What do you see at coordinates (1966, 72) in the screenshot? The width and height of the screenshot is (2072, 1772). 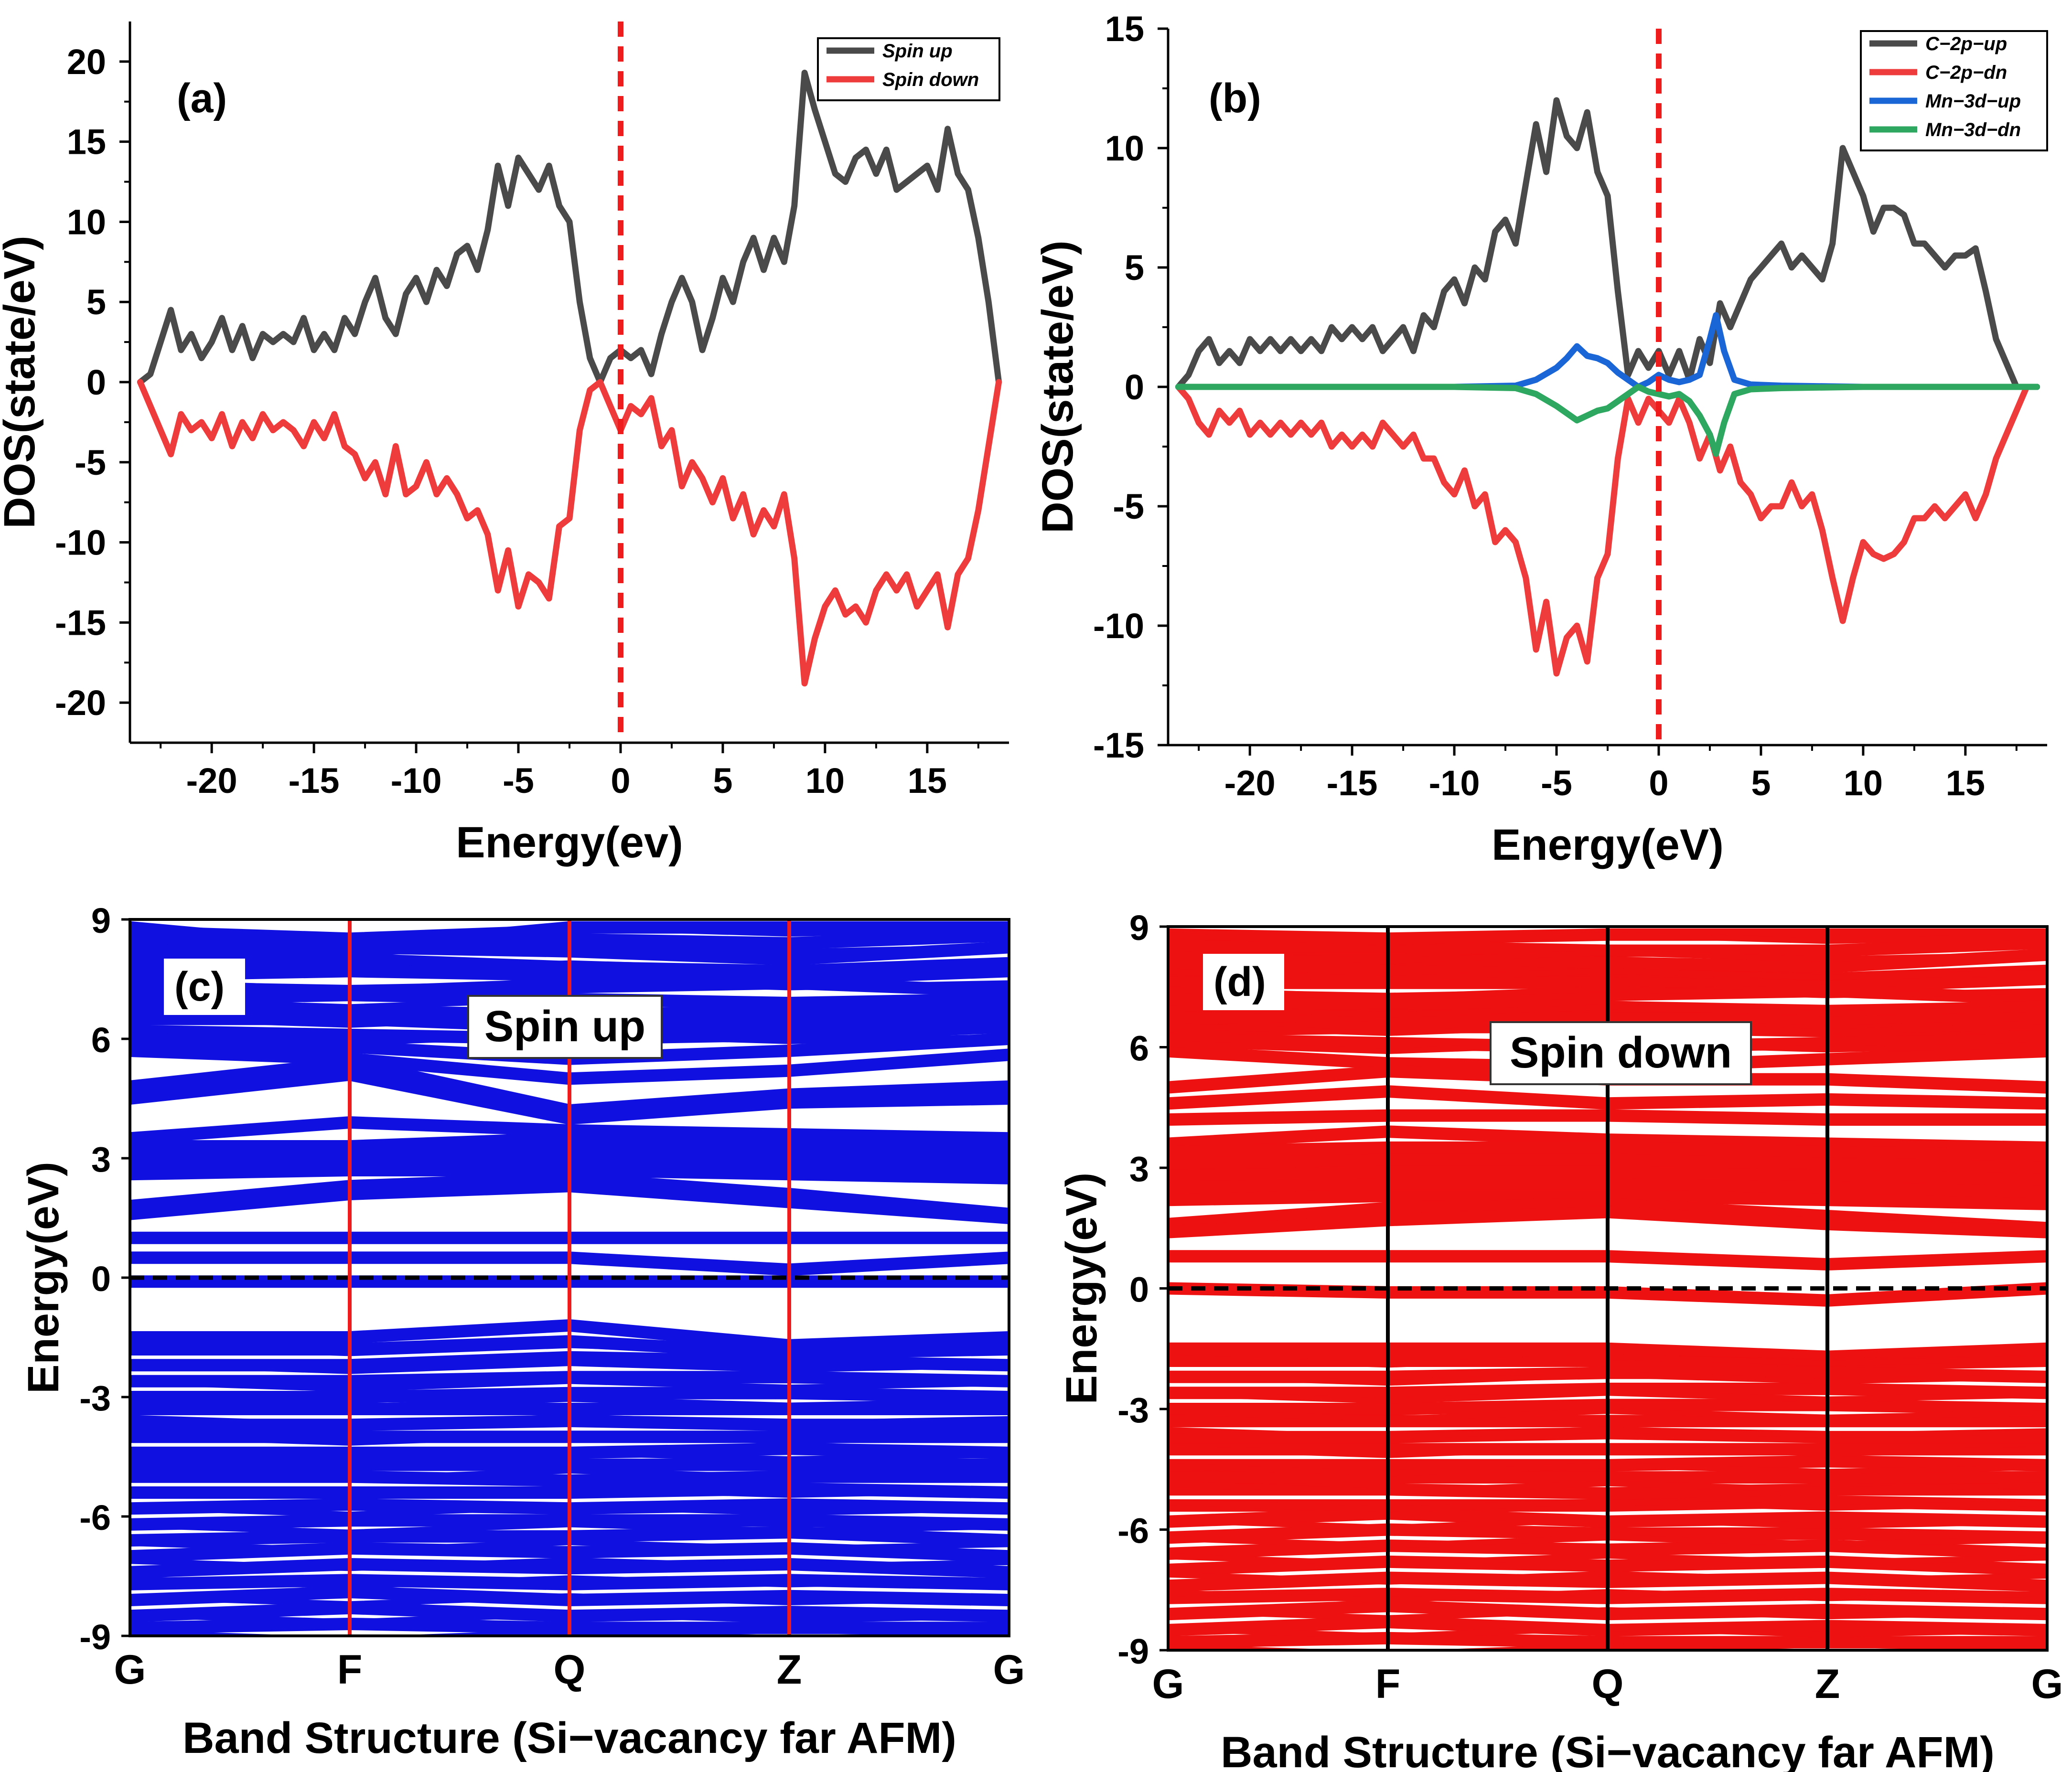 I see `legend-label: C−2p−dn` at bounding box center [1966, 72].